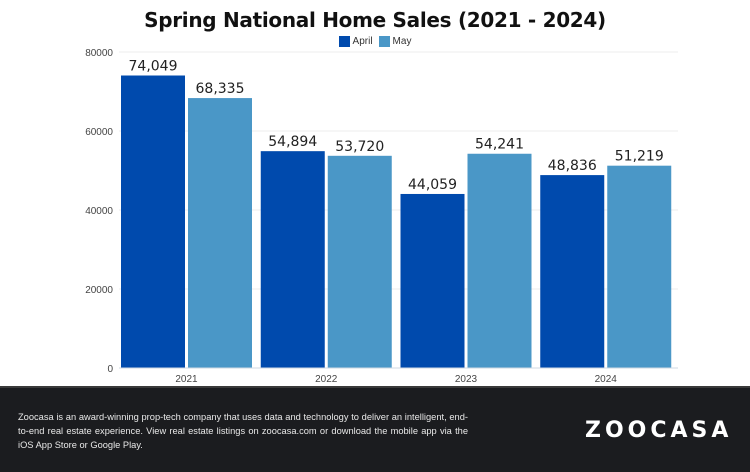 The image size is (750, 472). What do you see at coordinates (359, 147) in the screenshot?
I see `data-label: 53,720` at bounding box center [359, 147].